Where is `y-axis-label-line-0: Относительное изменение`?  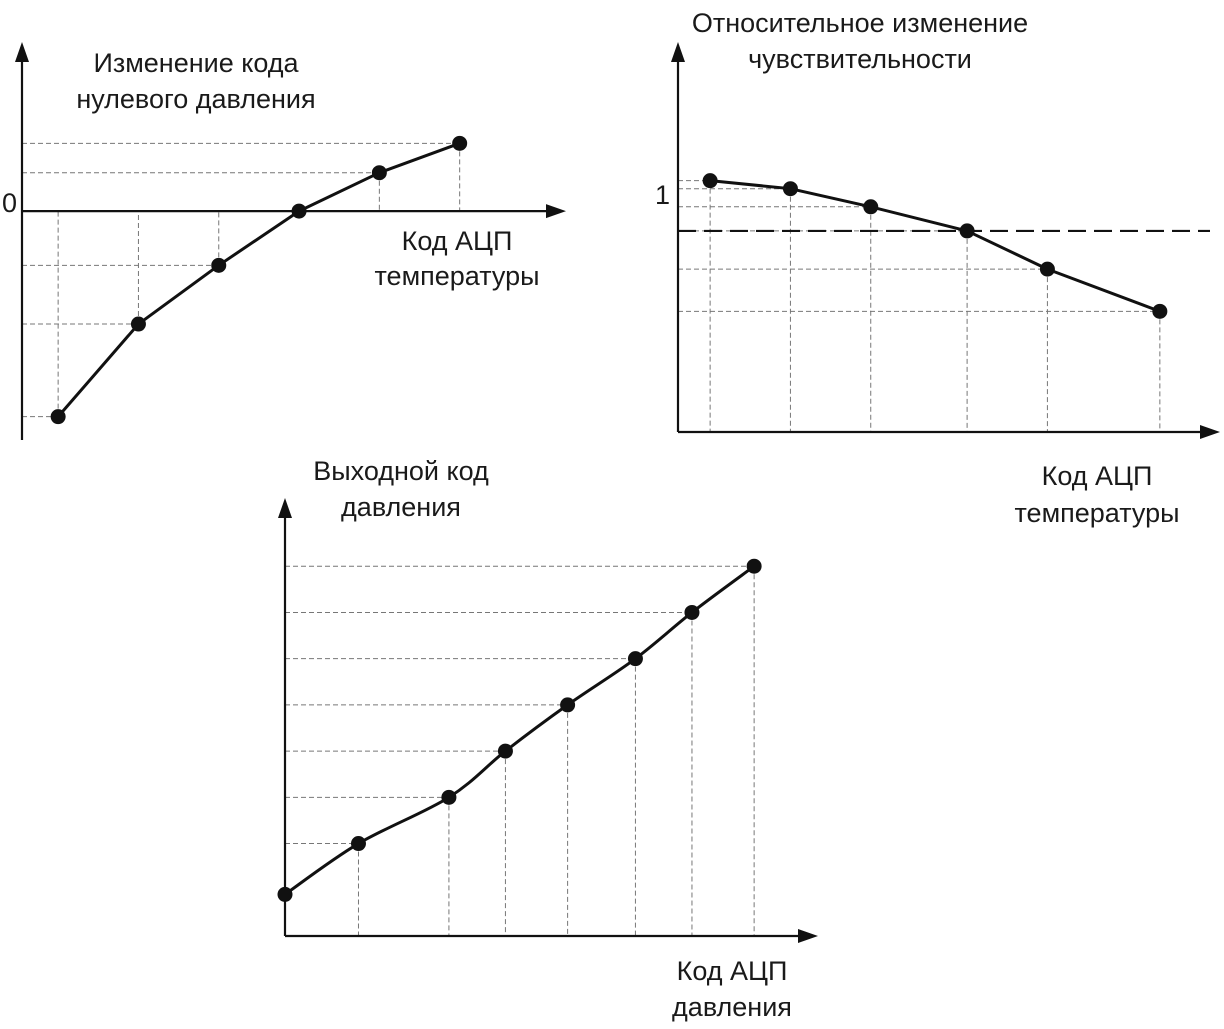
y-axis-label-line-0: Относительное изменение is located at coordinates (860, 23).